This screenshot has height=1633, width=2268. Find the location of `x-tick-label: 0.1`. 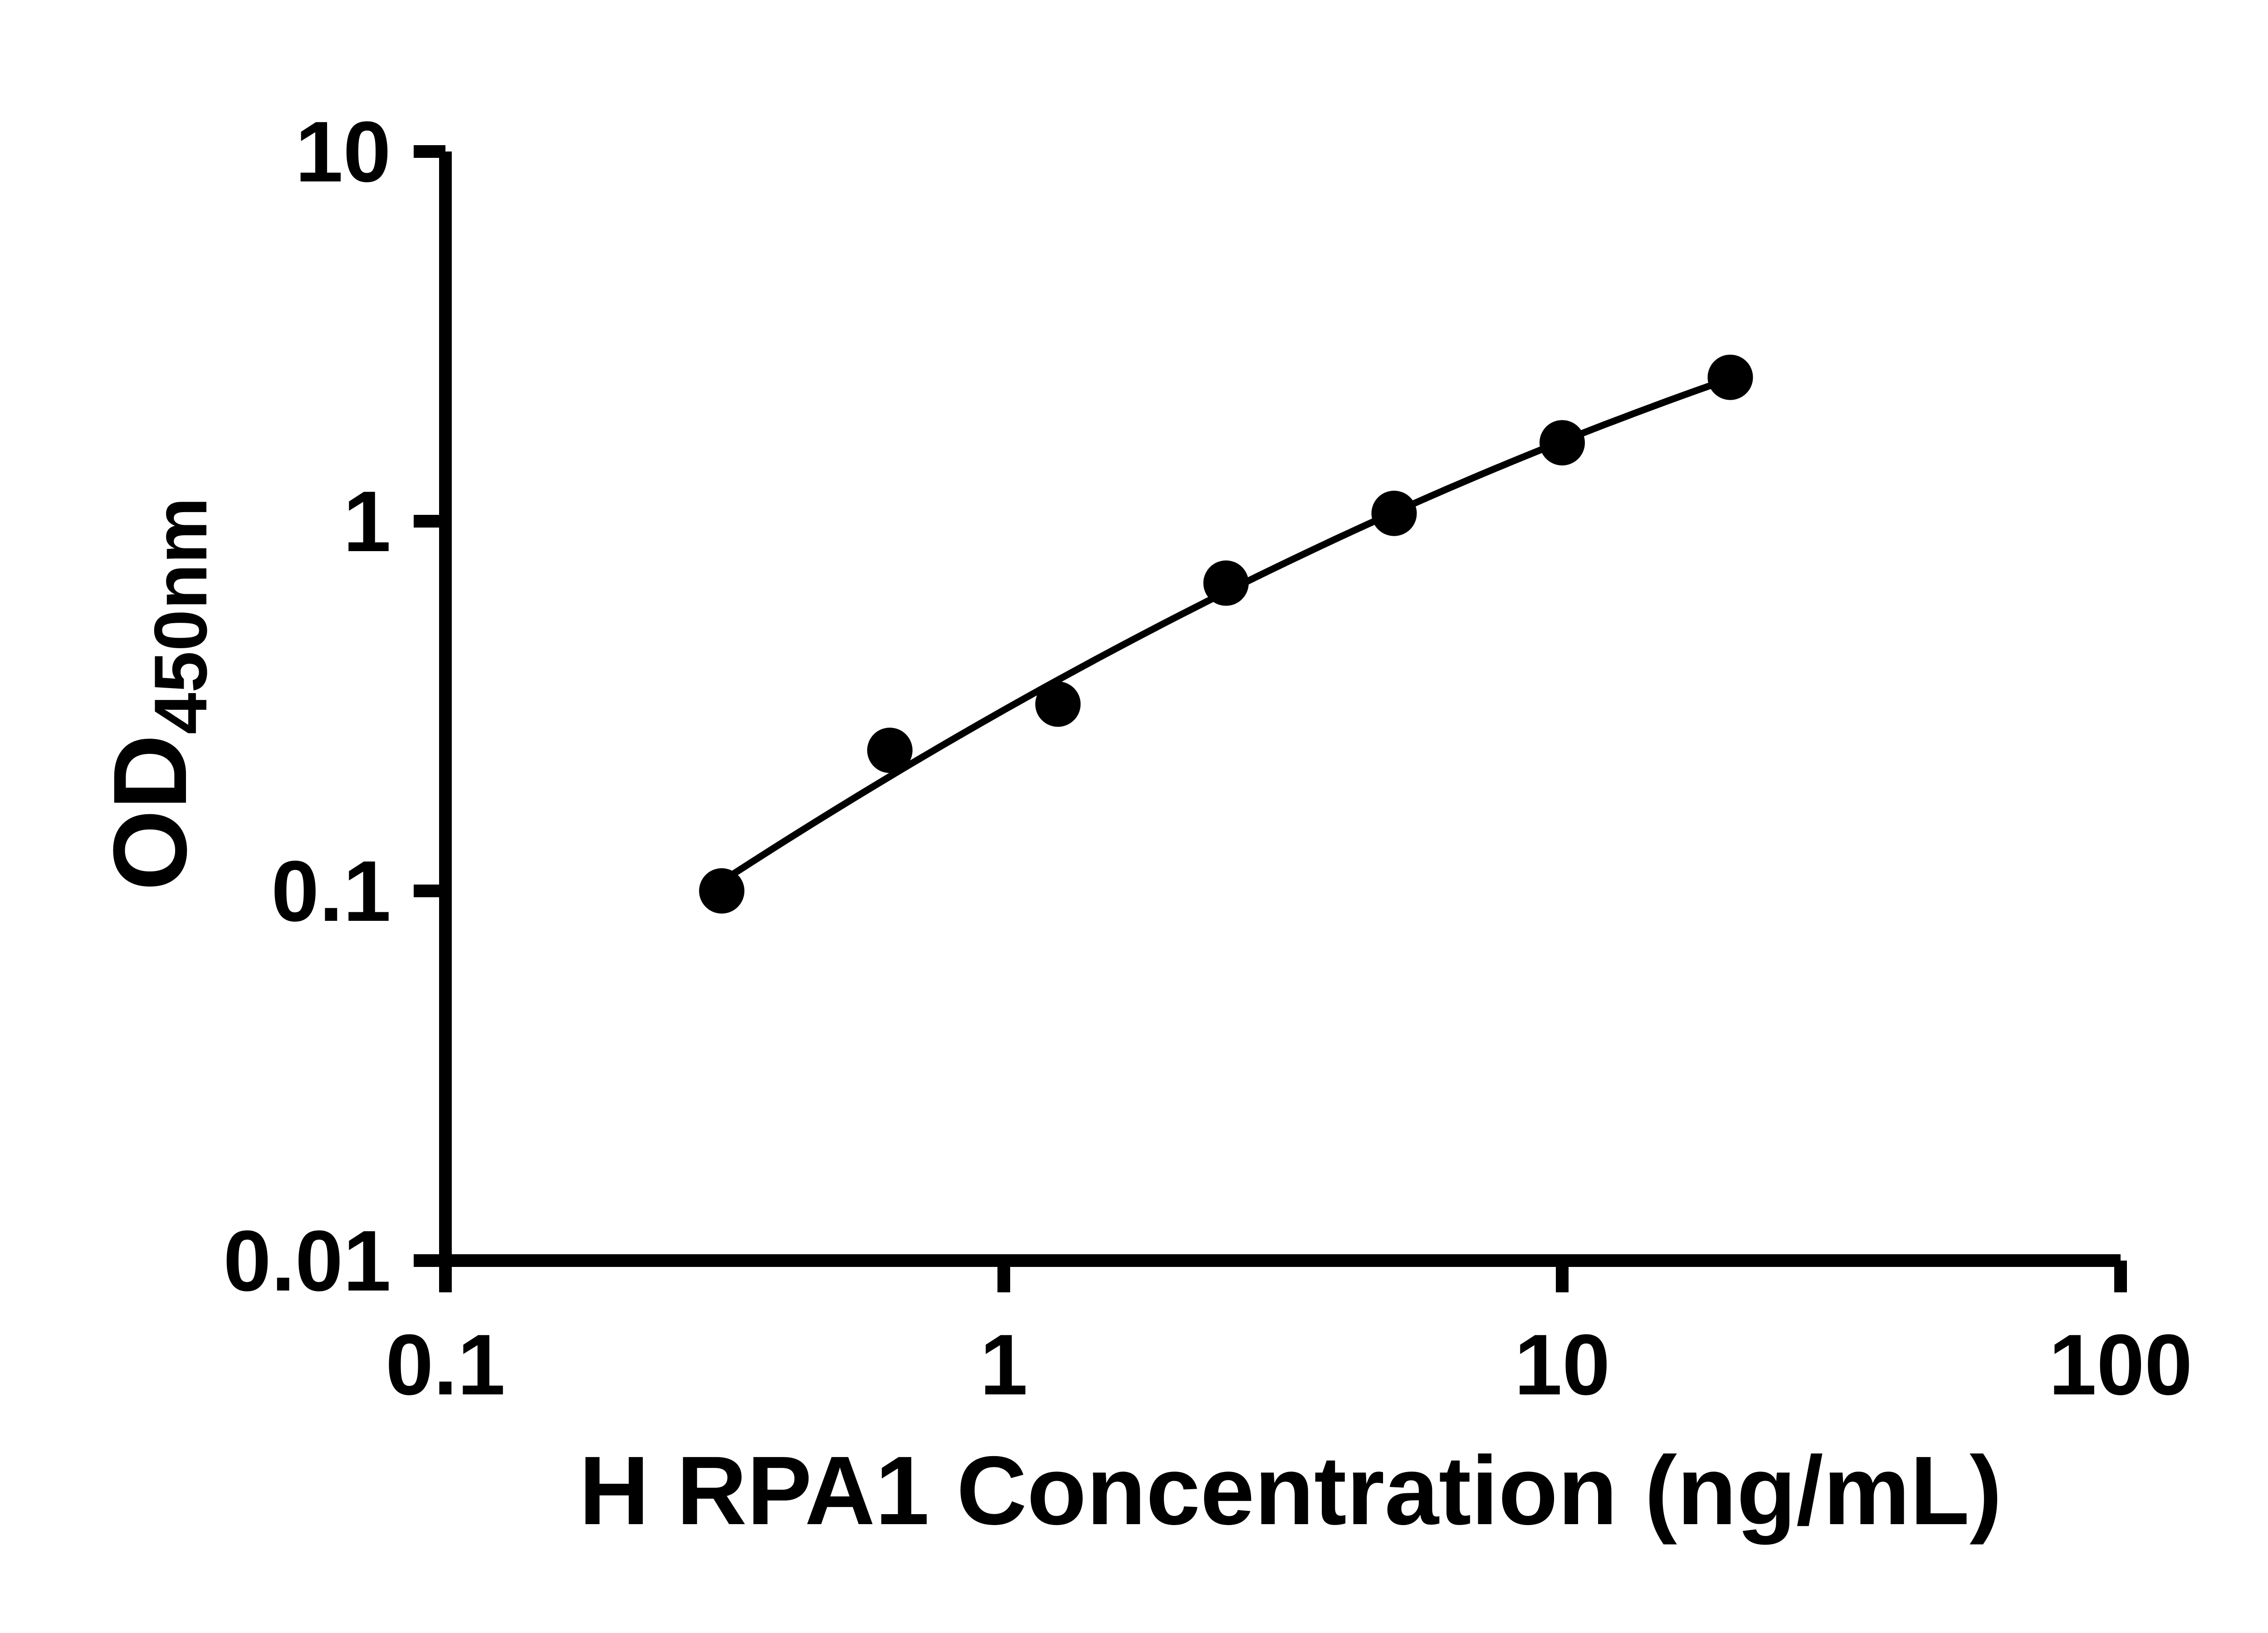

x-tick-label: 0.1 is located at coordinates (446, 1365).